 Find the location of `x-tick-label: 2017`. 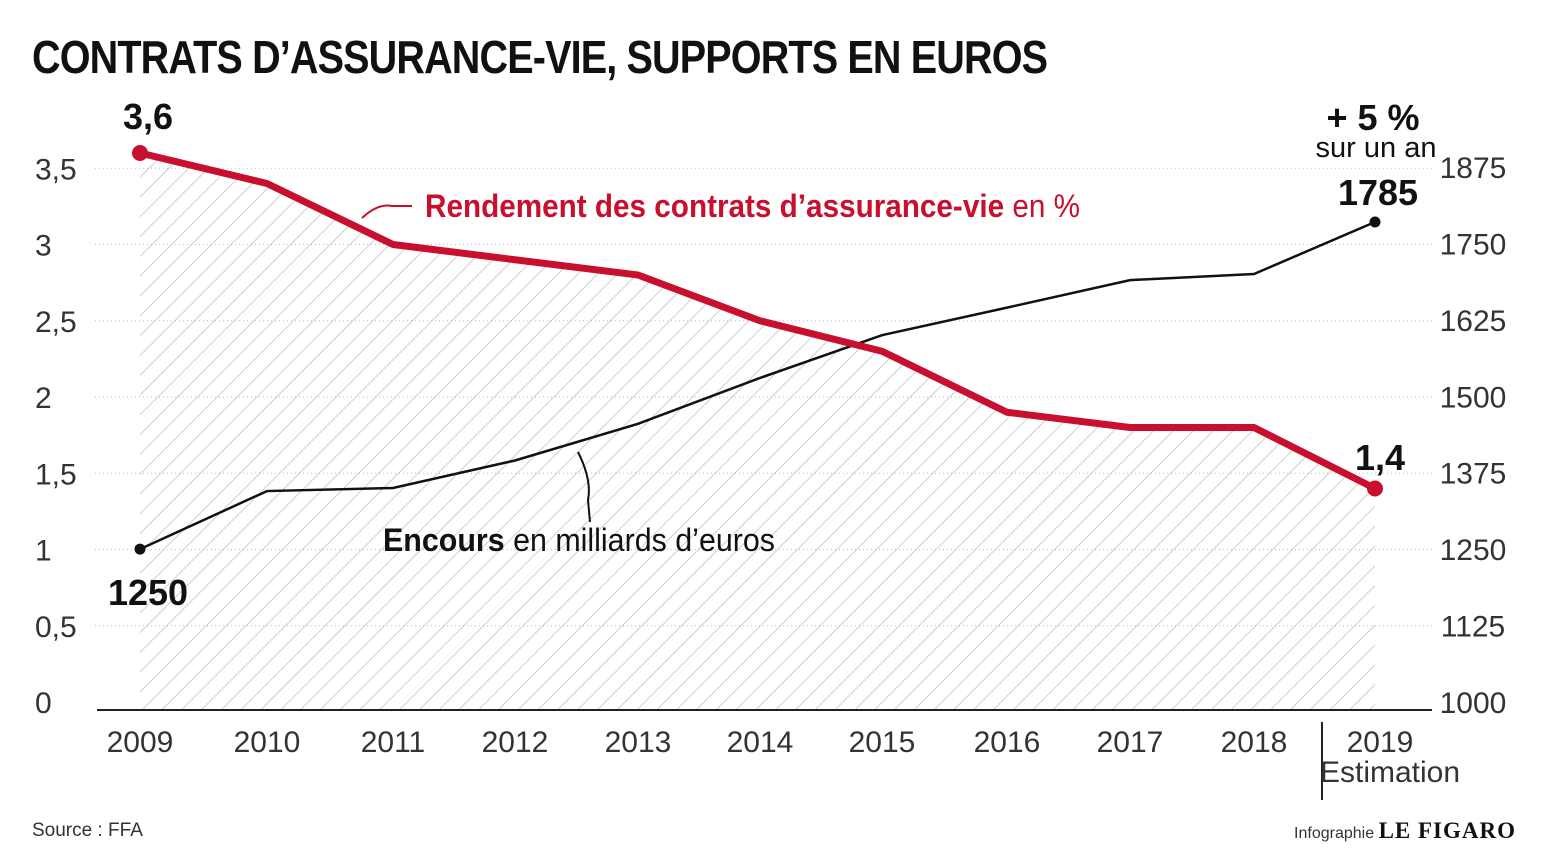

x-tick-label: 2017 is located at coordinates (1130, 742).